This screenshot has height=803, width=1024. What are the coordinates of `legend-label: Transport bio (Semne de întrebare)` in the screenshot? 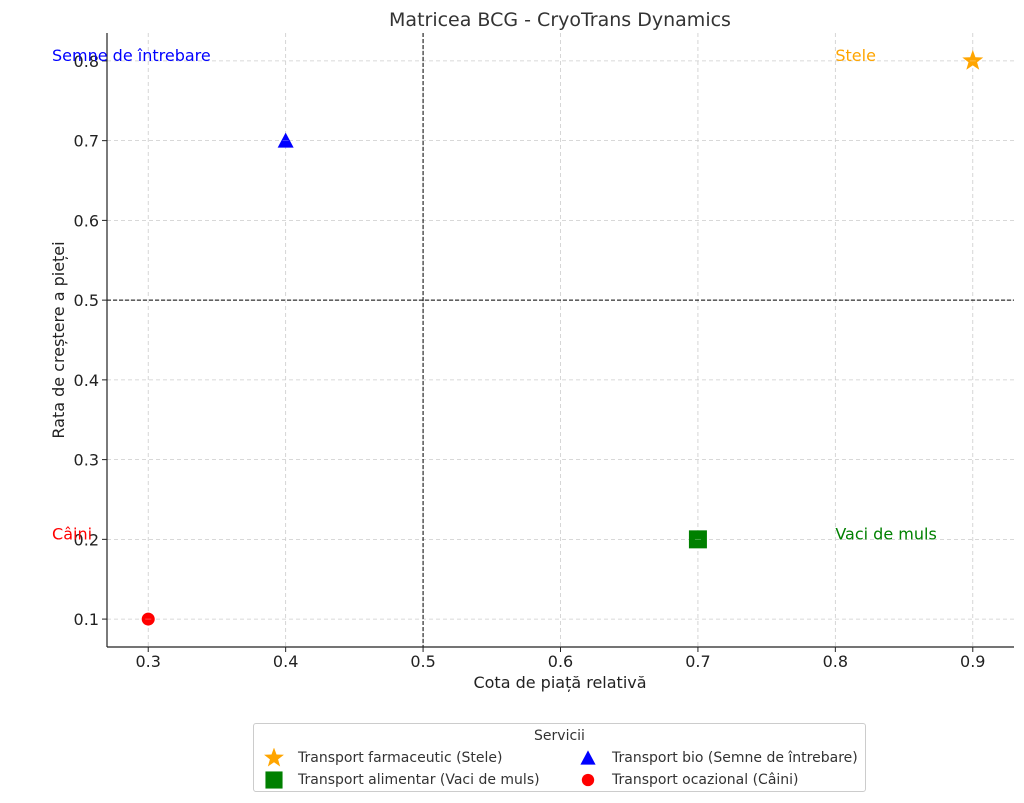 It's located at (735, 758).